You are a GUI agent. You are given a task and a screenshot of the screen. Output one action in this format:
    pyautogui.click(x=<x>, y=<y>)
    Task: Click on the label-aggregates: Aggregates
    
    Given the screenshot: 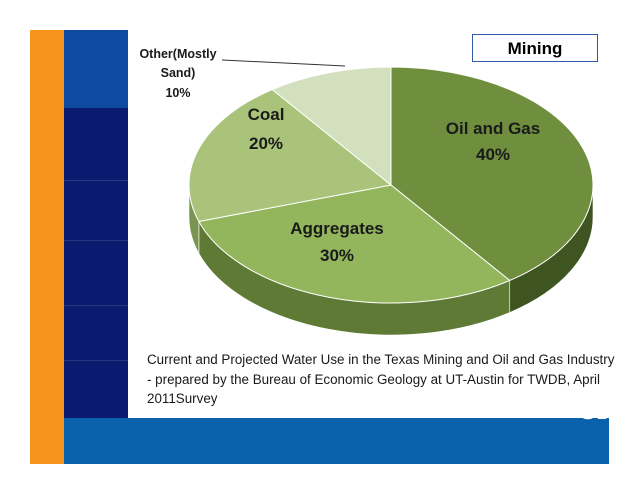 What is the action you would take?
    pyautogui.click(x=337, y=228)
    